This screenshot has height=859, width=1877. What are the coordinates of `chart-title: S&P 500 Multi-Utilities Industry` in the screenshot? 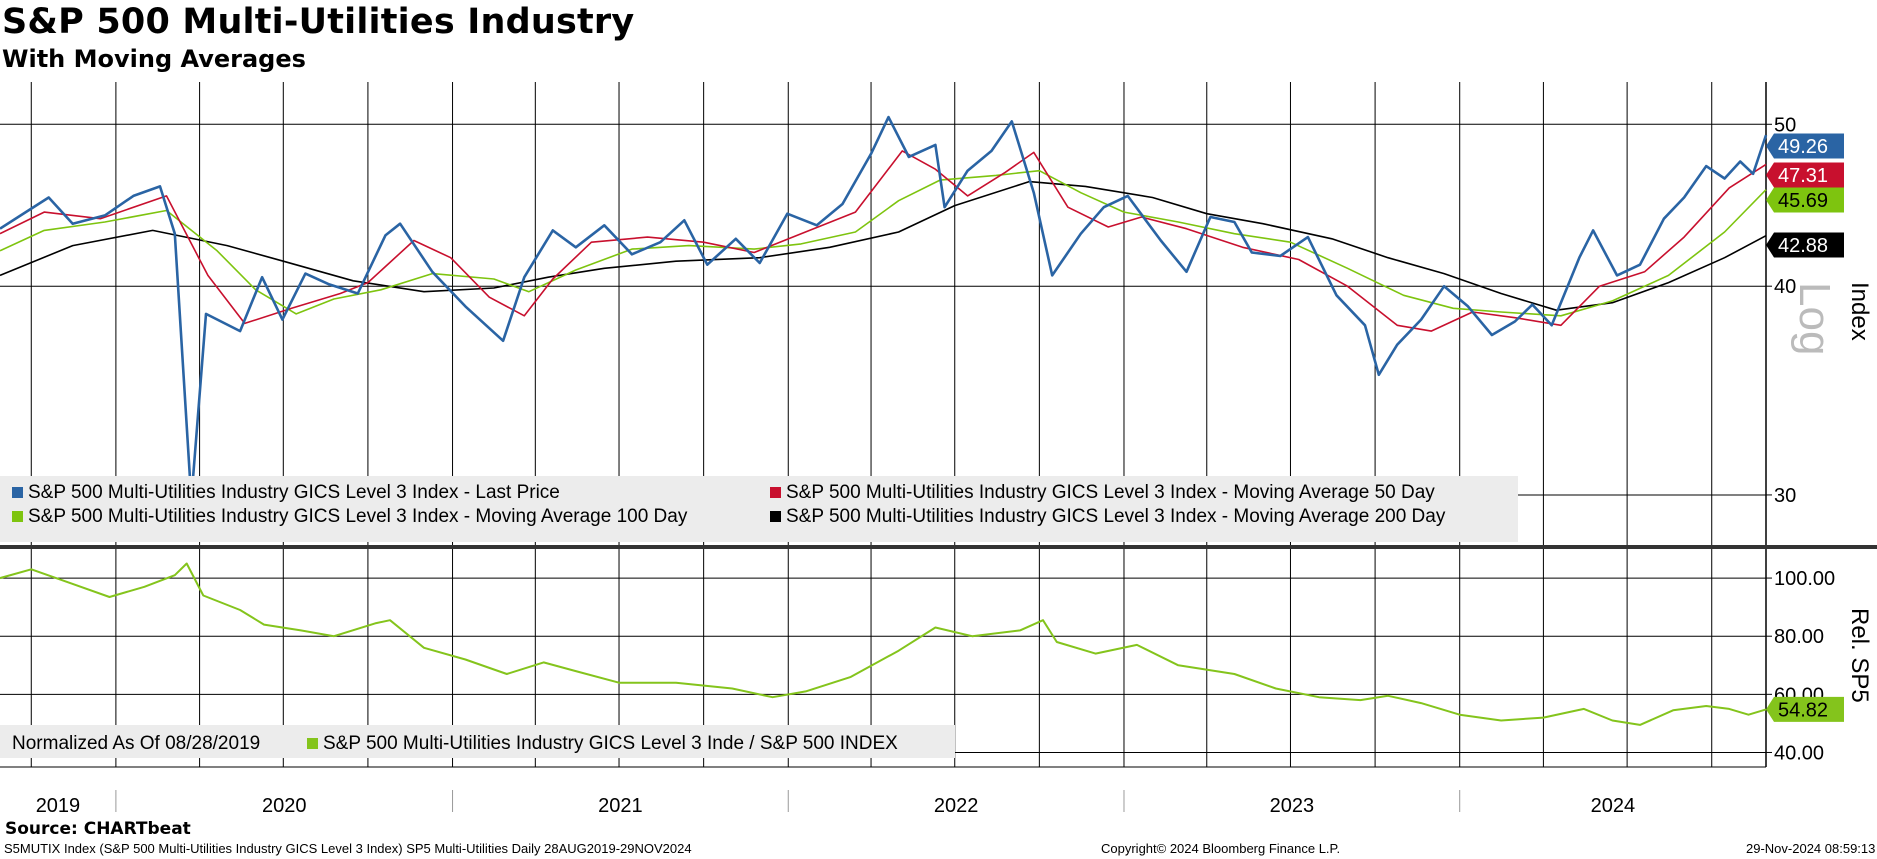 It's located at (318, 22).